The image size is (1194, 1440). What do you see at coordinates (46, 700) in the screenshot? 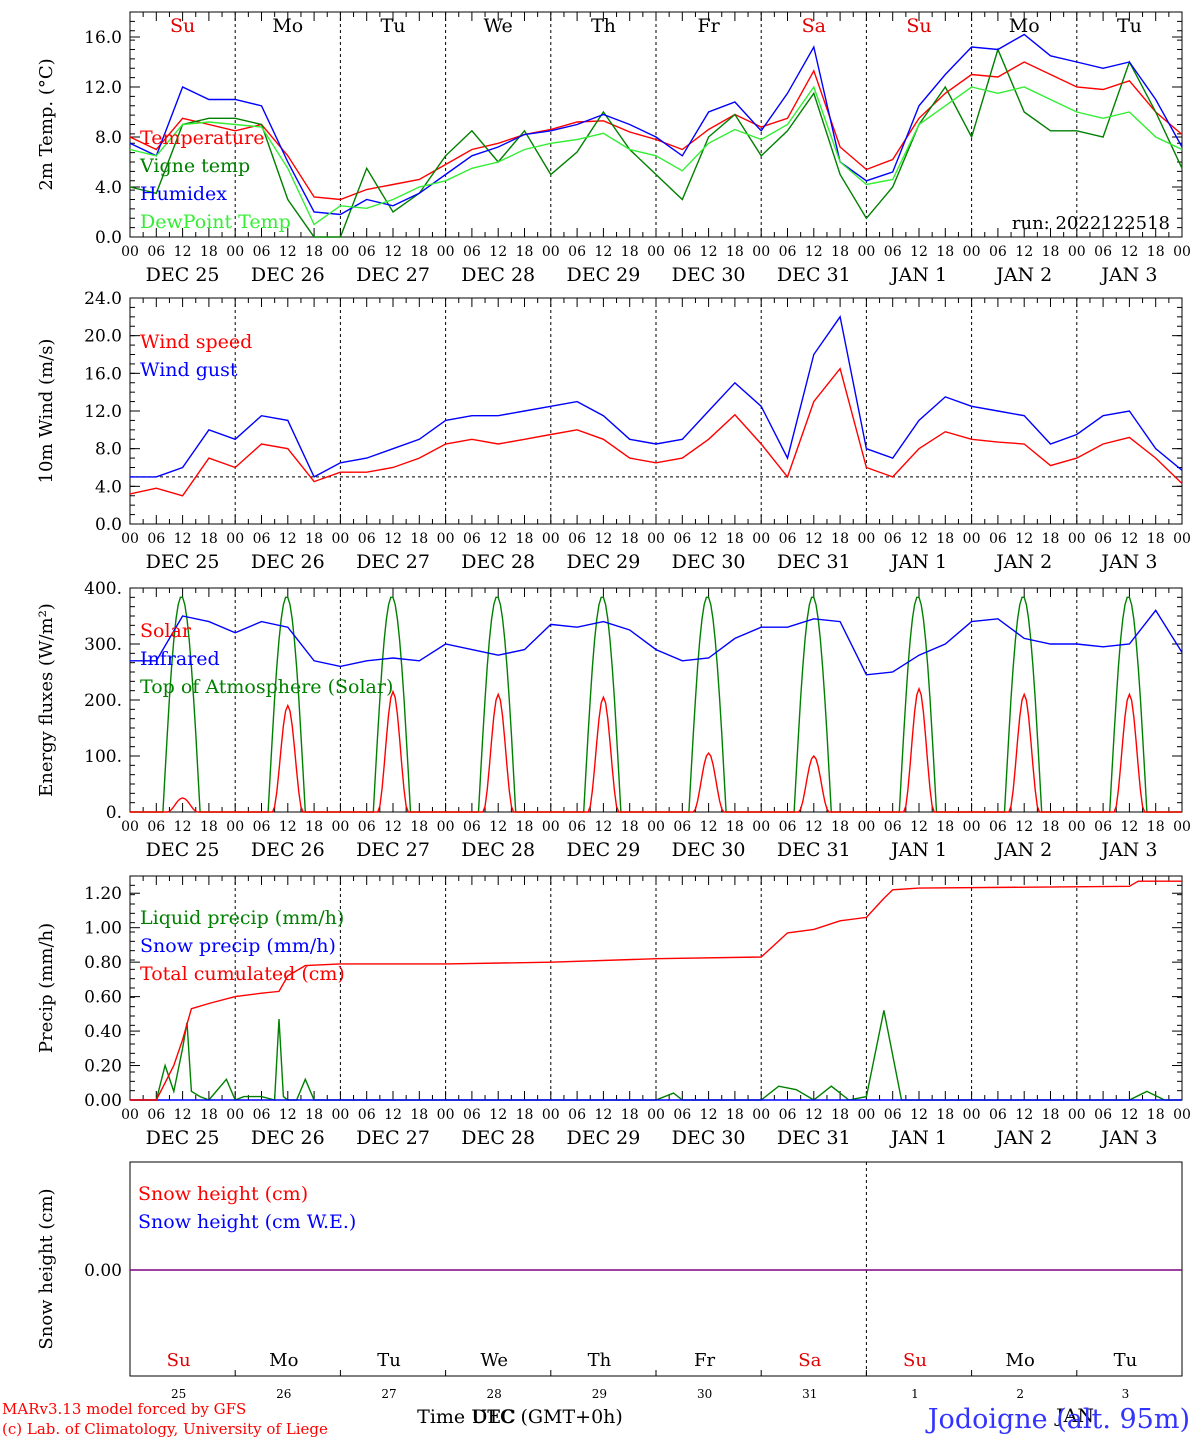
I see `y-axis-label: Energy fluxes (W/m²)` at bounding box center [46, 700].